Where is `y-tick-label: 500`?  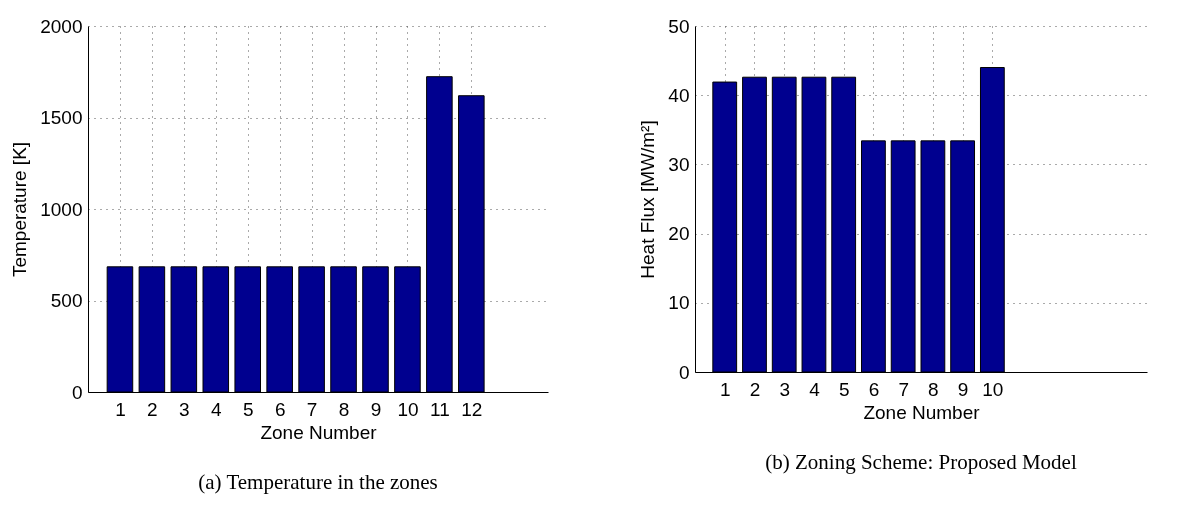 y-tick-label: 500 is located at coordinates (66, 300).